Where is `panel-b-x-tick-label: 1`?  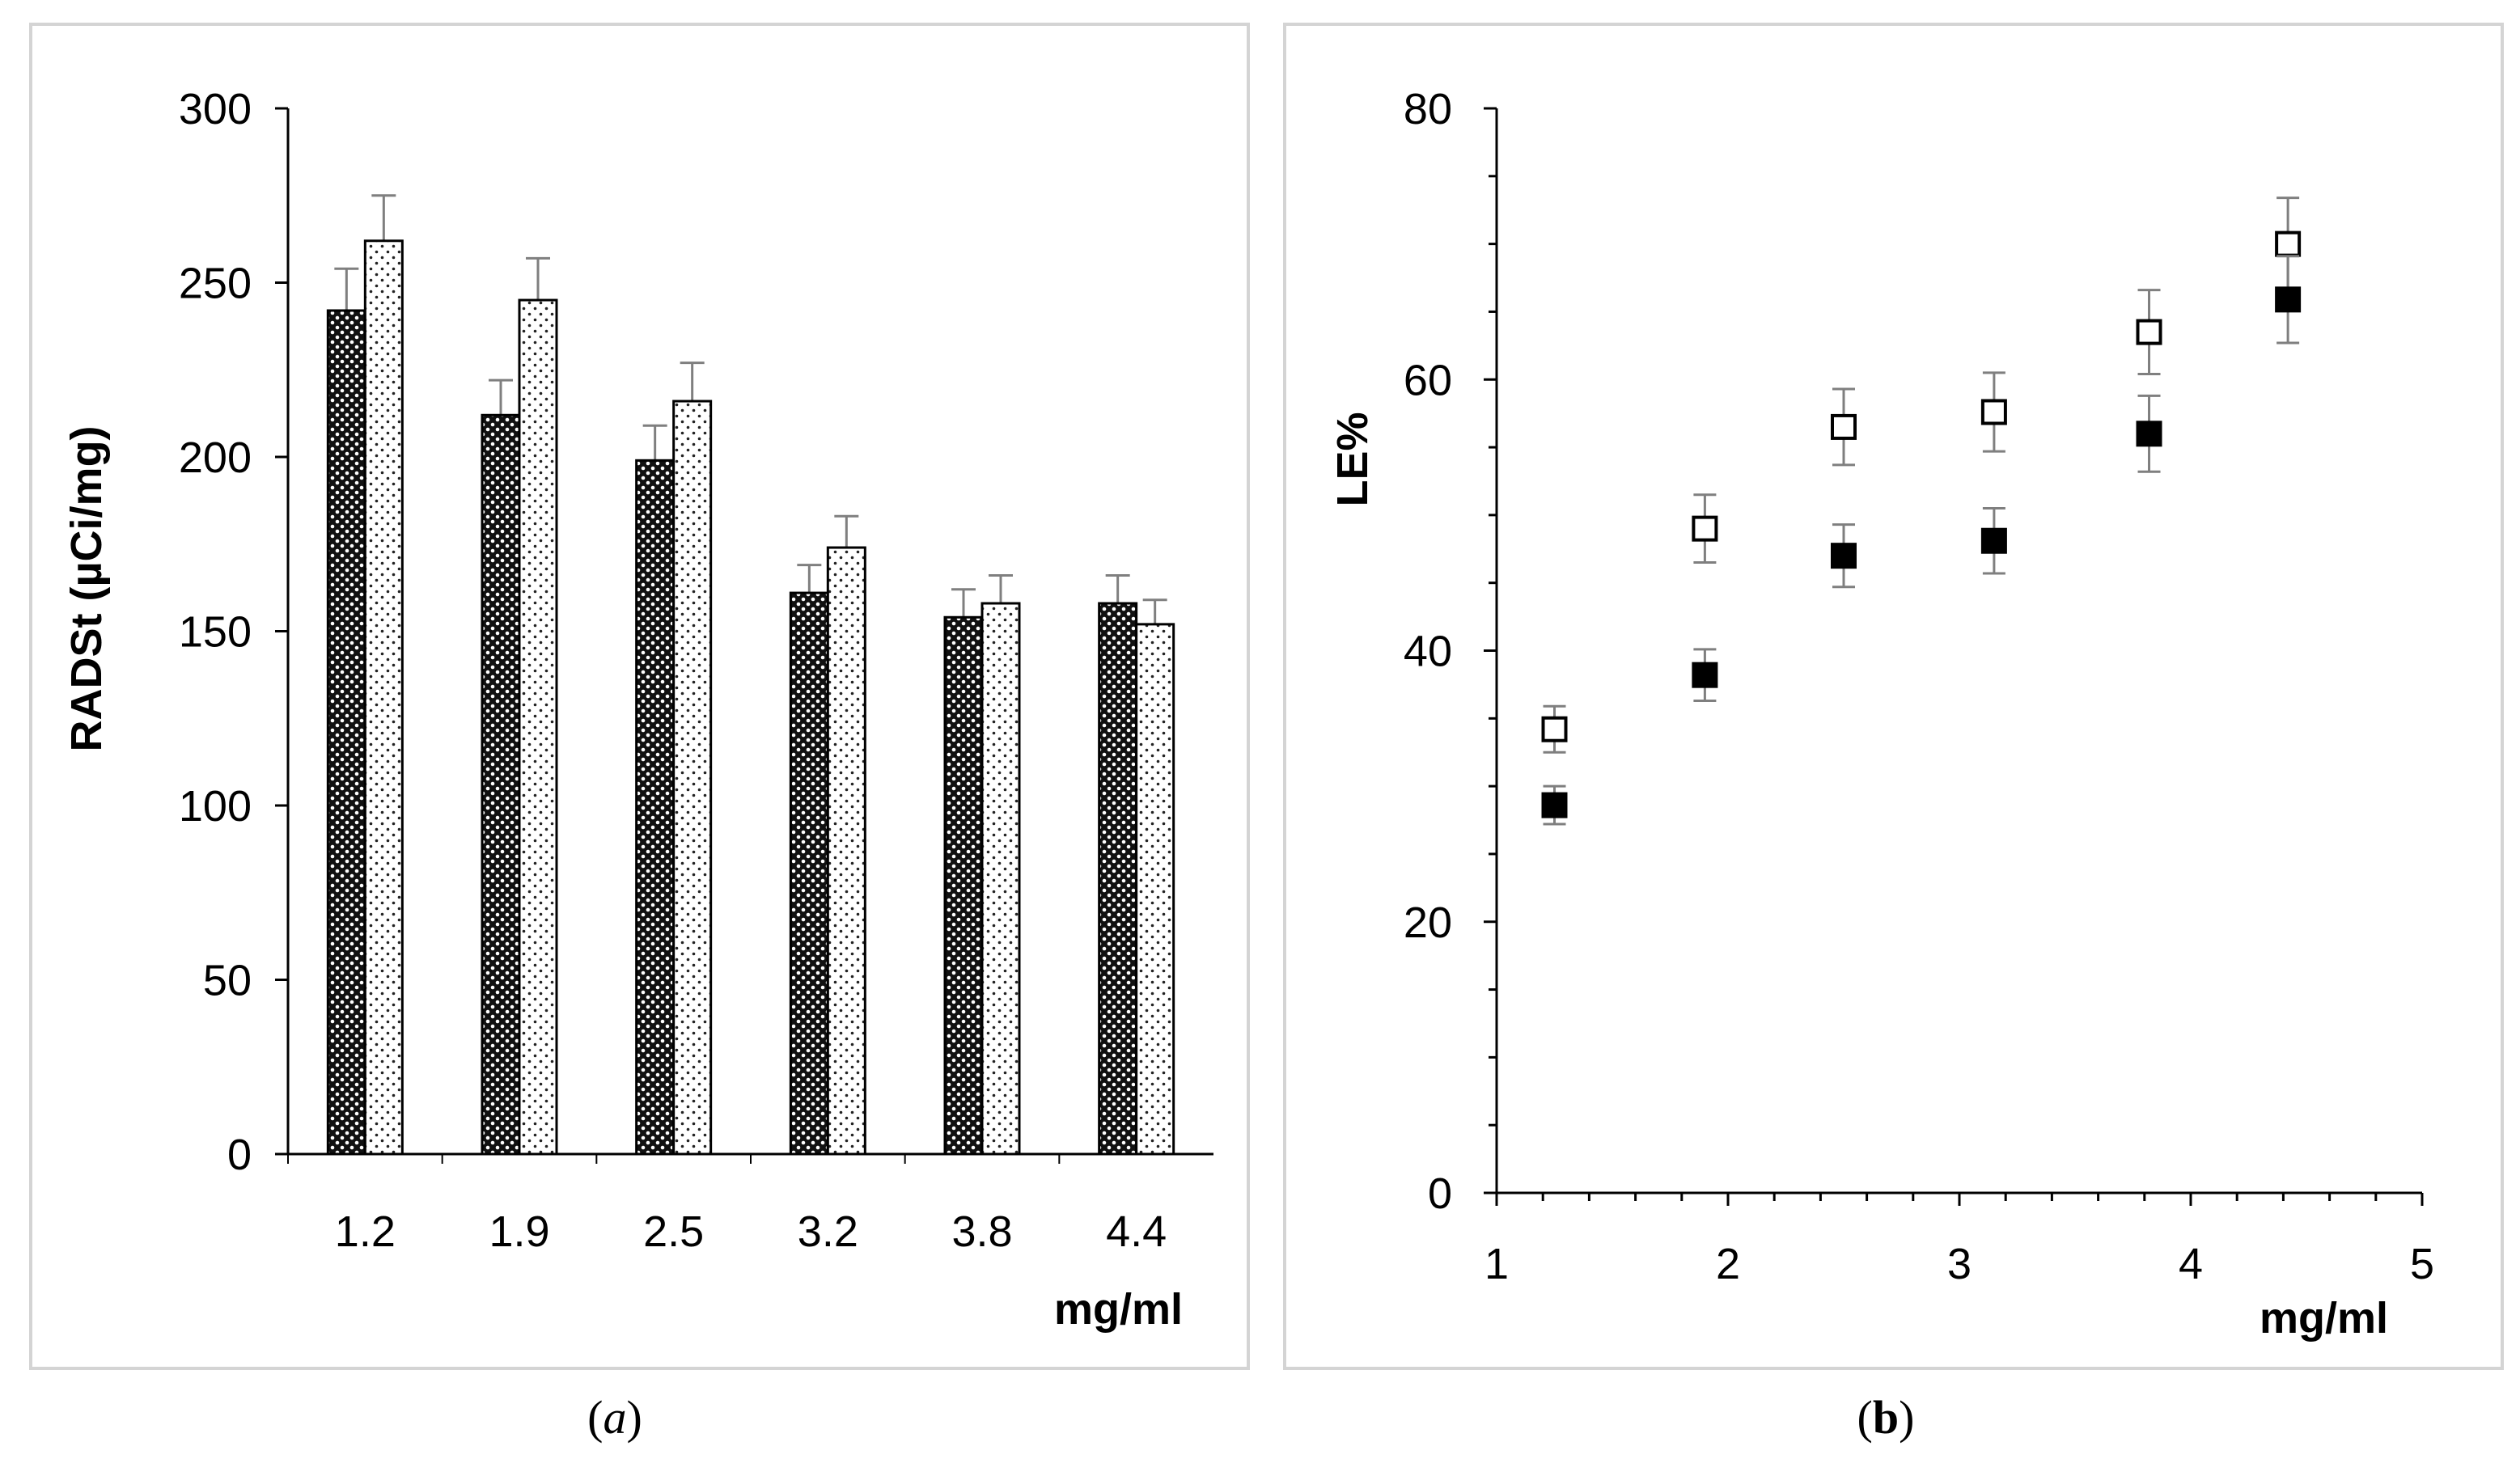 panel-b-x-tick-label: 1 is located at coordinates (1496, 1264).